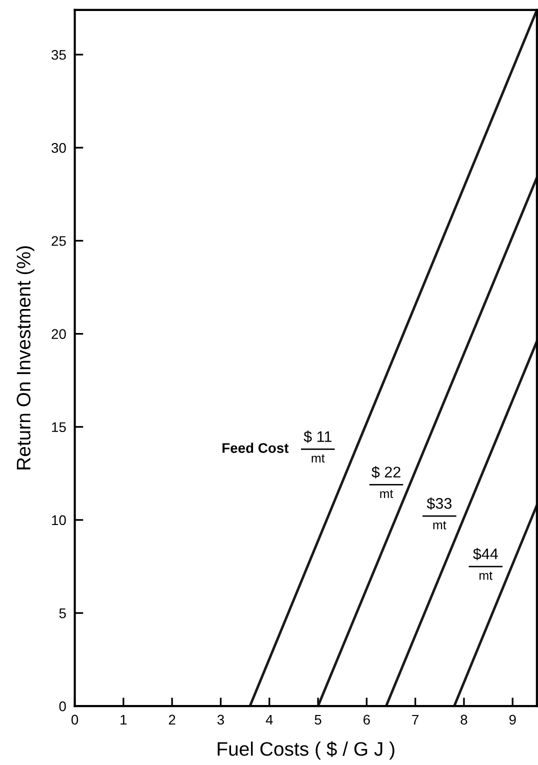  Describe the element at coordinates (59, 148) in the screenshot. I see `y-tick-label: 30` at that location.